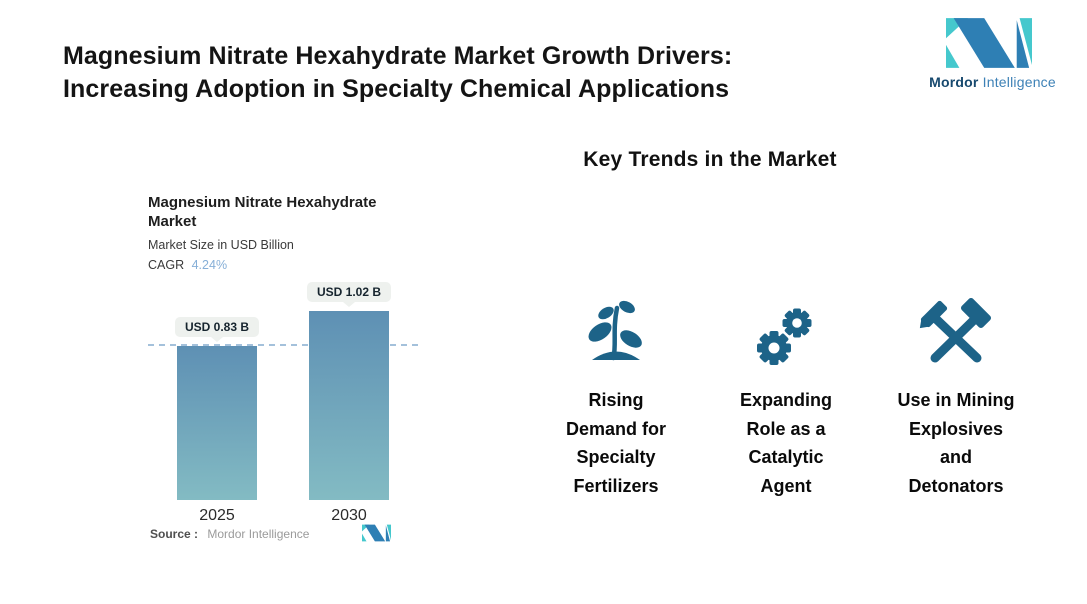 This screenshot has width=1087, height=604. What do you see at coordinates (615, 443) in the screenshot?
I see `trend-caption-fertilizers: Rising Demand for Specialty Fertilizers` at bounding box center [615, 443].